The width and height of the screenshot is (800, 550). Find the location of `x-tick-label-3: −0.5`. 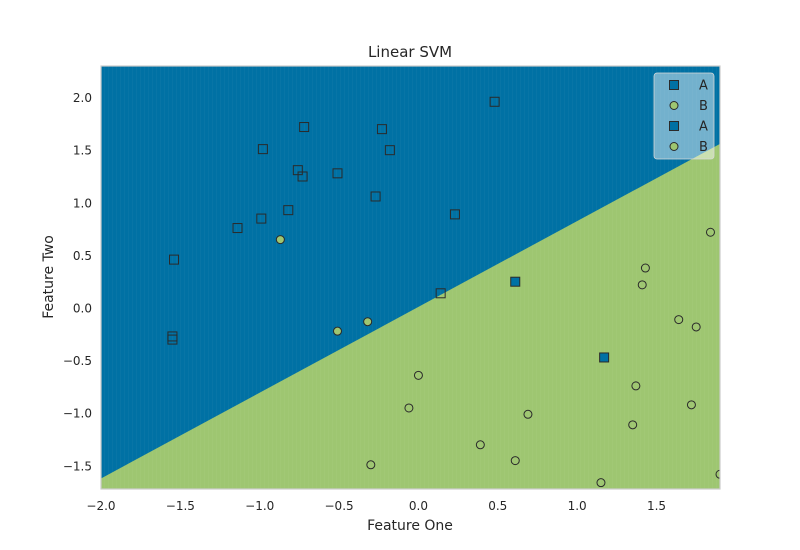

x-tick-label-3: −0.5 is located at coordinates (339, 506).